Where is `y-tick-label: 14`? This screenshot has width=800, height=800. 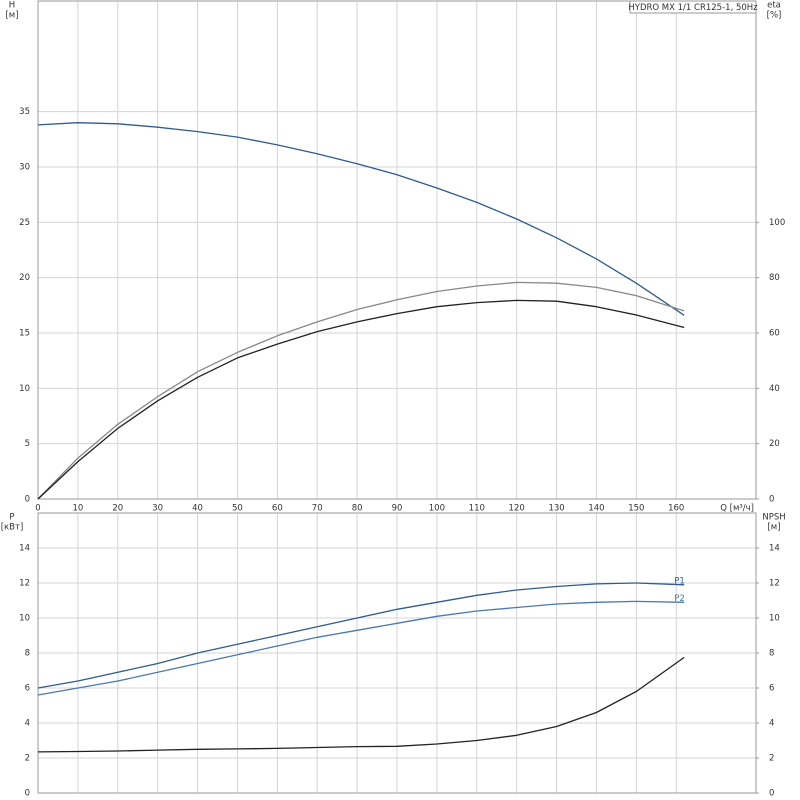 y-tick-label: 14 is located at coordinates (24, 549).